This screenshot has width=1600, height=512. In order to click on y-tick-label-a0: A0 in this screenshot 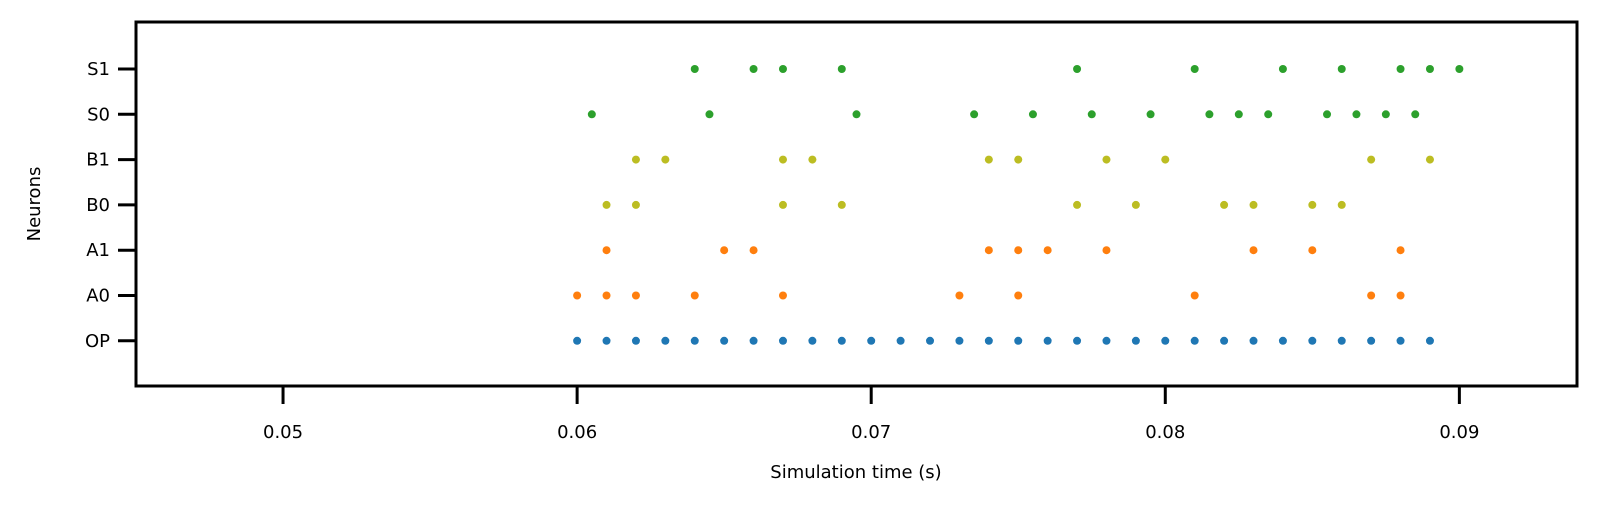, I will do `click(98, 296)`.